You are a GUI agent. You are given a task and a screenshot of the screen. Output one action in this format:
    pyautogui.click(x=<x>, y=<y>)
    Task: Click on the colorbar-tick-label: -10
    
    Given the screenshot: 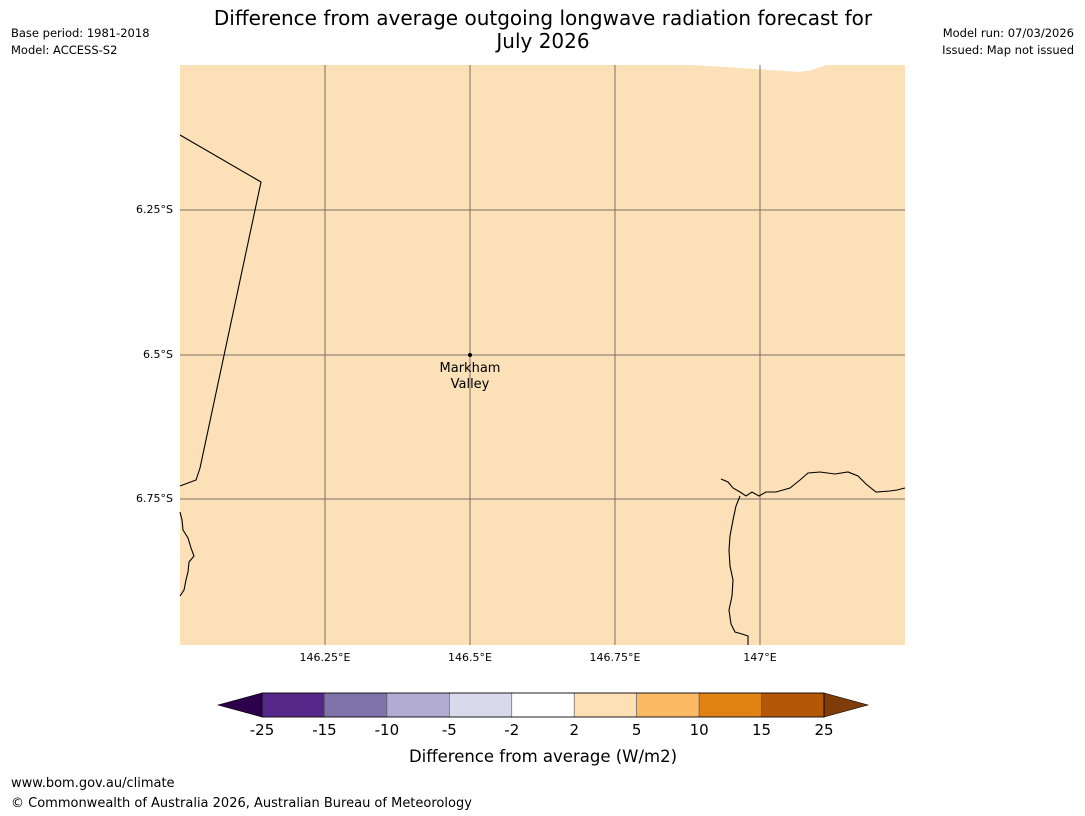 What is the action you would take?
    pyautogui.click(x=387, y=730)
    